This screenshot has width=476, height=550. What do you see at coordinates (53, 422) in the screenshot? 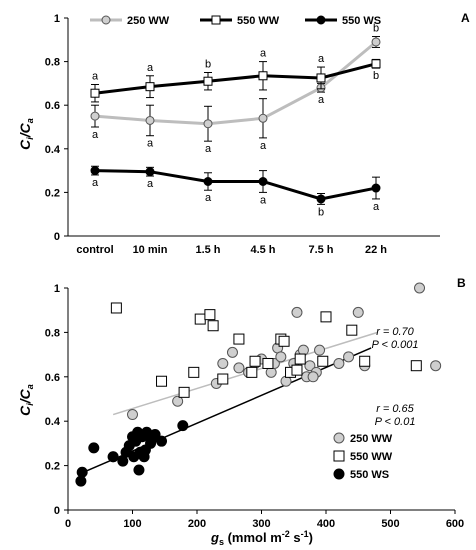
I see `panel-b-y-tick-label: 0.4` at bounding box center [53, 422].